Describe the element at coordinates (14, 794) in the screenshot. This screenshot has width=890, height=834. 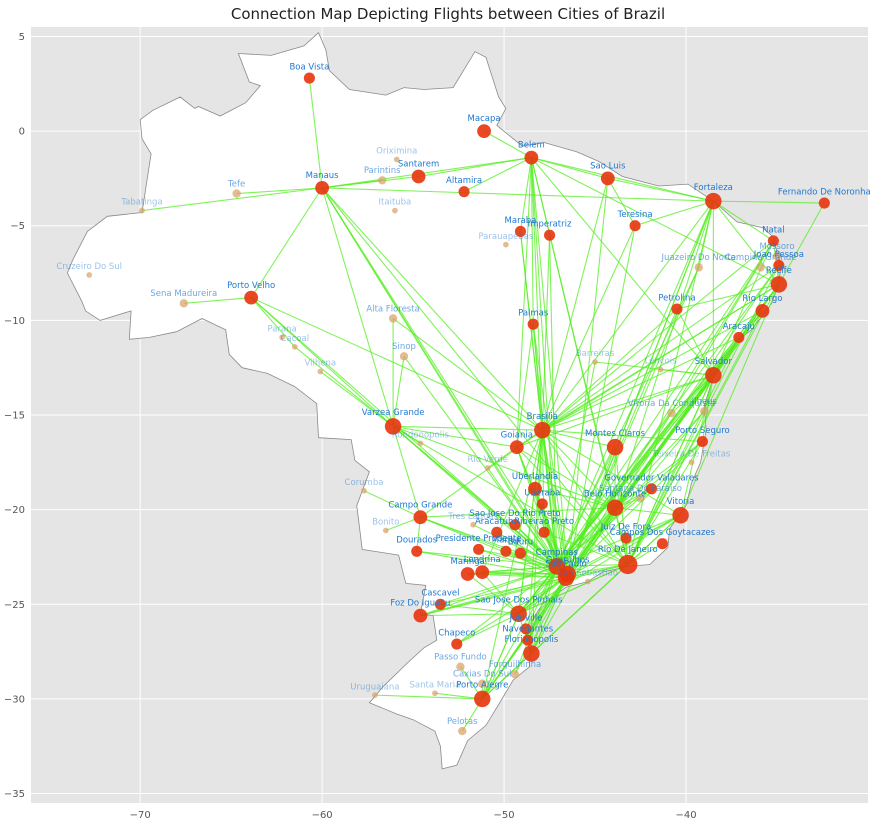
I see `y-tick-label: −35` at that location.